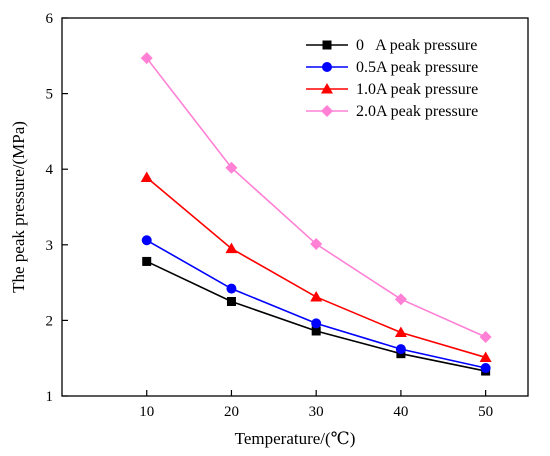 The width and height of the screenshot is (550, 456). What do you see at coordinates (50, 397) in the screenshot?
I see `y-tick-label: 1` at bounding box center [50, 397].